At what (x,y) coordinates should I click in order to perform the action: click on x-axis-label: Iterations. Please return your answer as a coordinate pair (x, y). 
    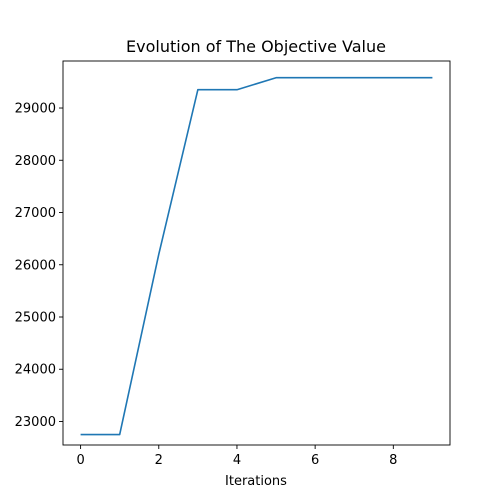
    Looking at the image, I should click on (256, 481).